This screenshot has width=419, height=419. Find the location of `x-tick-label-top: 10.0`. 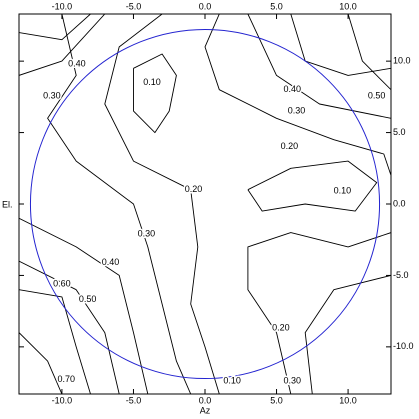

x-tick-label-top: 10.0 is located at coordinates (348, 6).